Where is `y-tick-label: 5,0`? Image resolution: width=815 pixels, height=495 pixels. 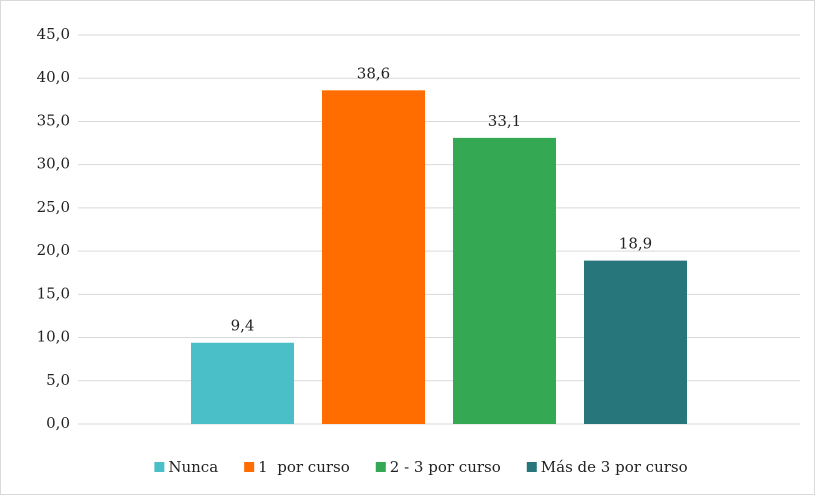
y-tick-label: 5,0 is located at coordinates (58, 380).